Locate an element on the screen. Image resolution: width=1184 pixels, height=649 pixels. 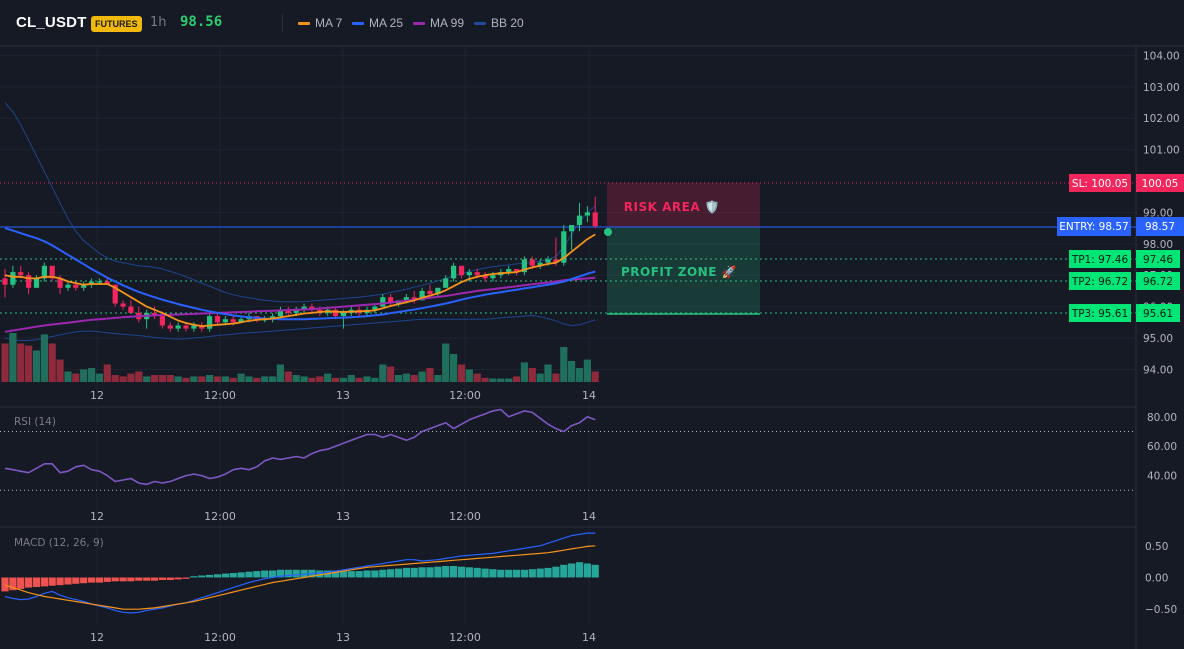
legend-ma7-label: MA 7 is located at coordinates (329, 23).